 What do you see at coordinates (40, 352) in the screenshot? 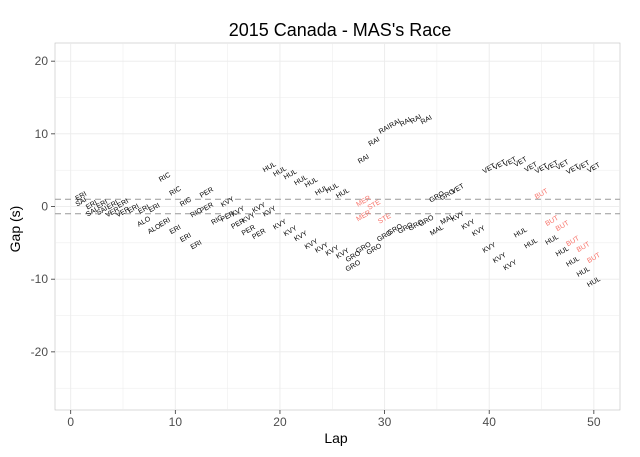
I see `y-tick-label: -20` at bounding box center [40, 352].